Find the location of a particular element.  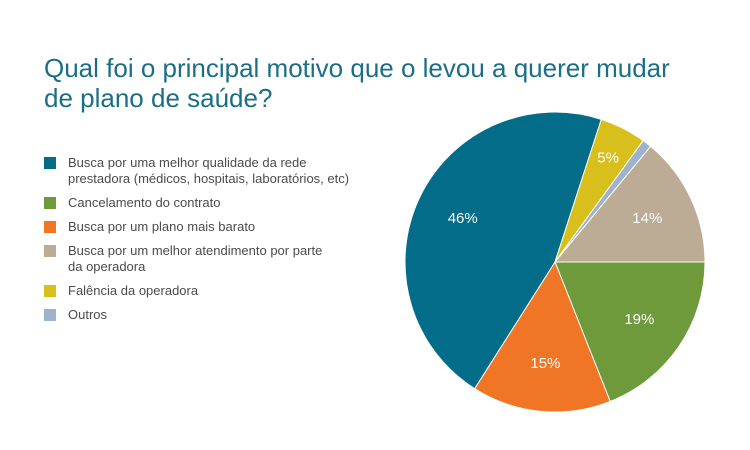

legend-label: Falência da operadora is located at coordinates (133, 291).